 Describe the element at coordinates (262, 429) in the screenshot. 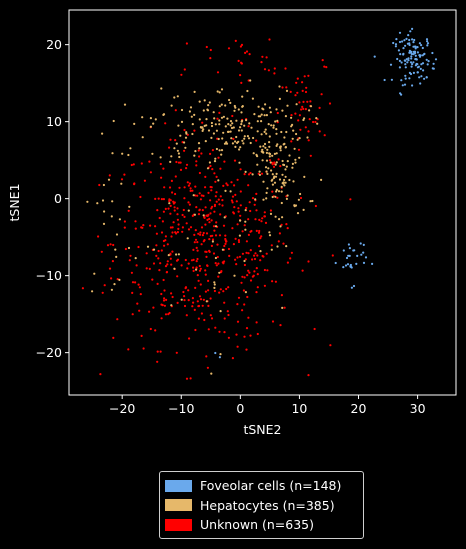

I see `x-axis-label: tSNE2` at that location.